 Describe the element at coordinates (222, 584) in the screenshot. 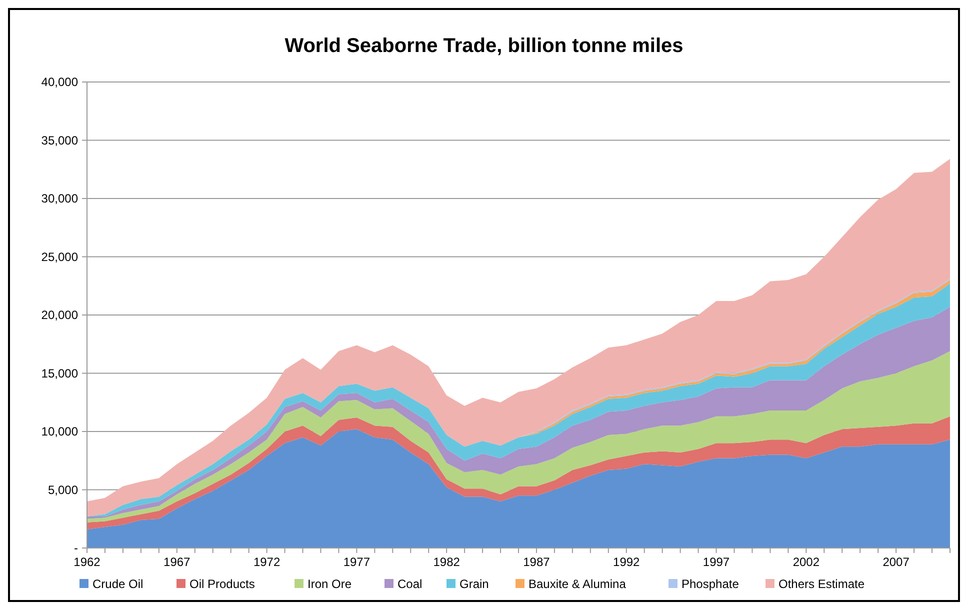

I see `legend-label: Oil Products` at that location.